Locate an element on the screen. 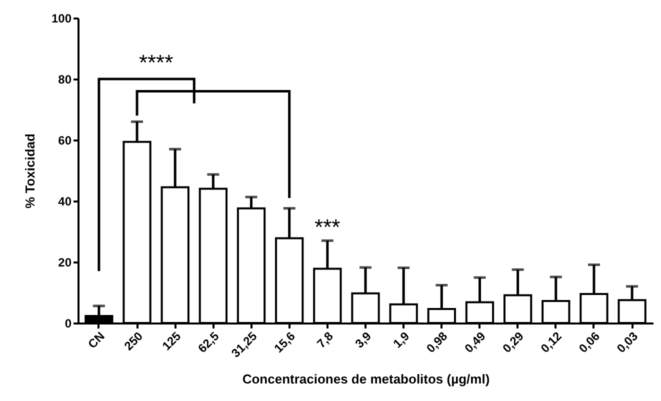 The height and width of the screenshot is (401, 661). x-tick-label: 250 is located at coordinates (133, 341).